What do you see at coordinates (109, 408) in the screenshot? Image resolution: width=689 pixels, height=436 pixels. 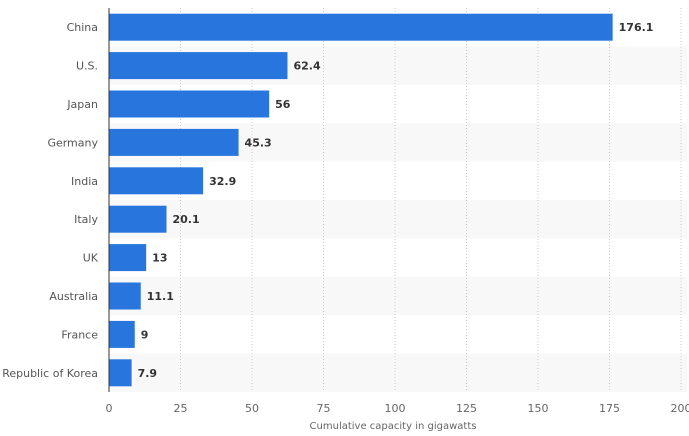 I see `x-tick-label: 0` at bounding box center [109, 408].